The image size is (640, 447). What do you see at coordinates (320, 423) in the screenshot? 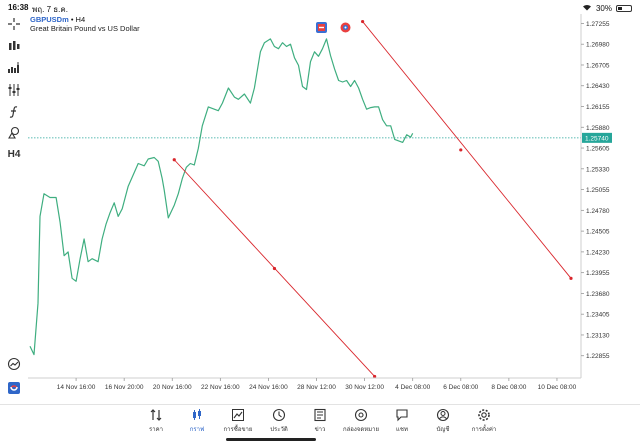
I see `nav-item-news: ข่าว` at bounding box center [320, 423].